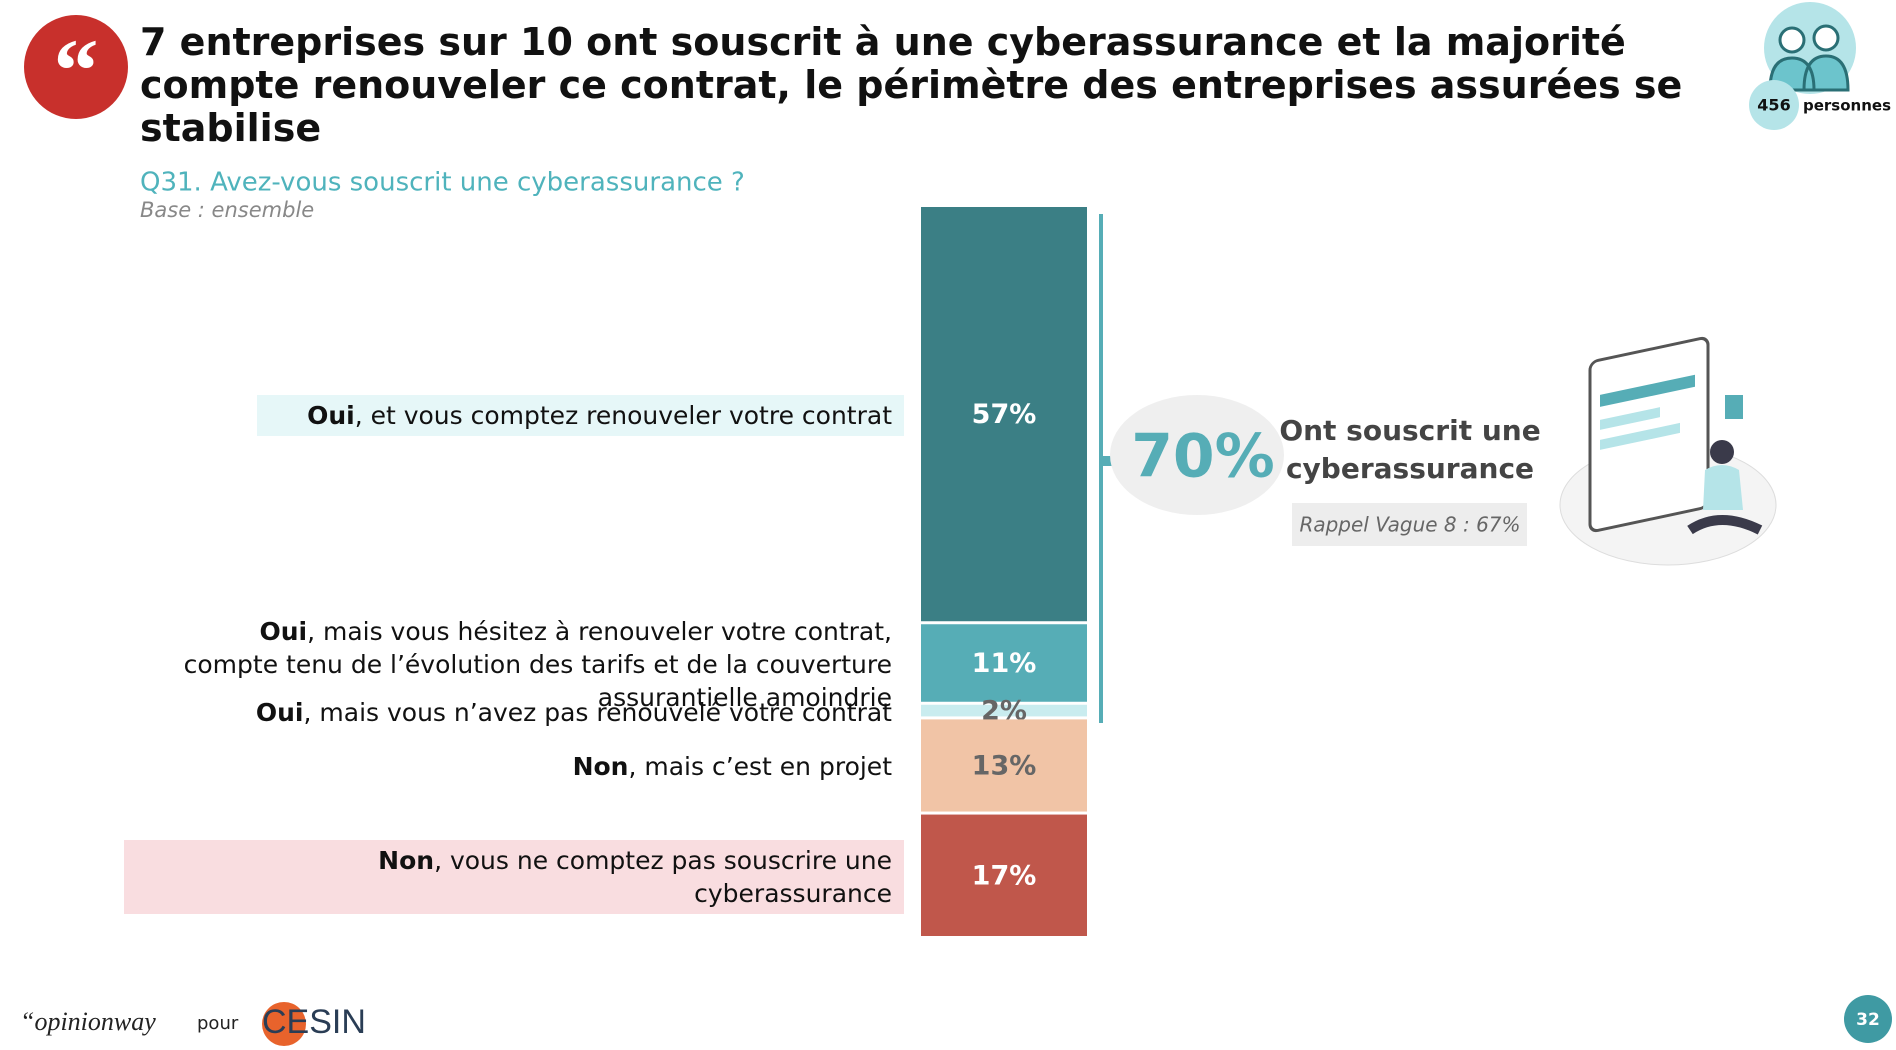 The image size is (1896, 1050). I want to click on recall-box, so click(1409, 524).